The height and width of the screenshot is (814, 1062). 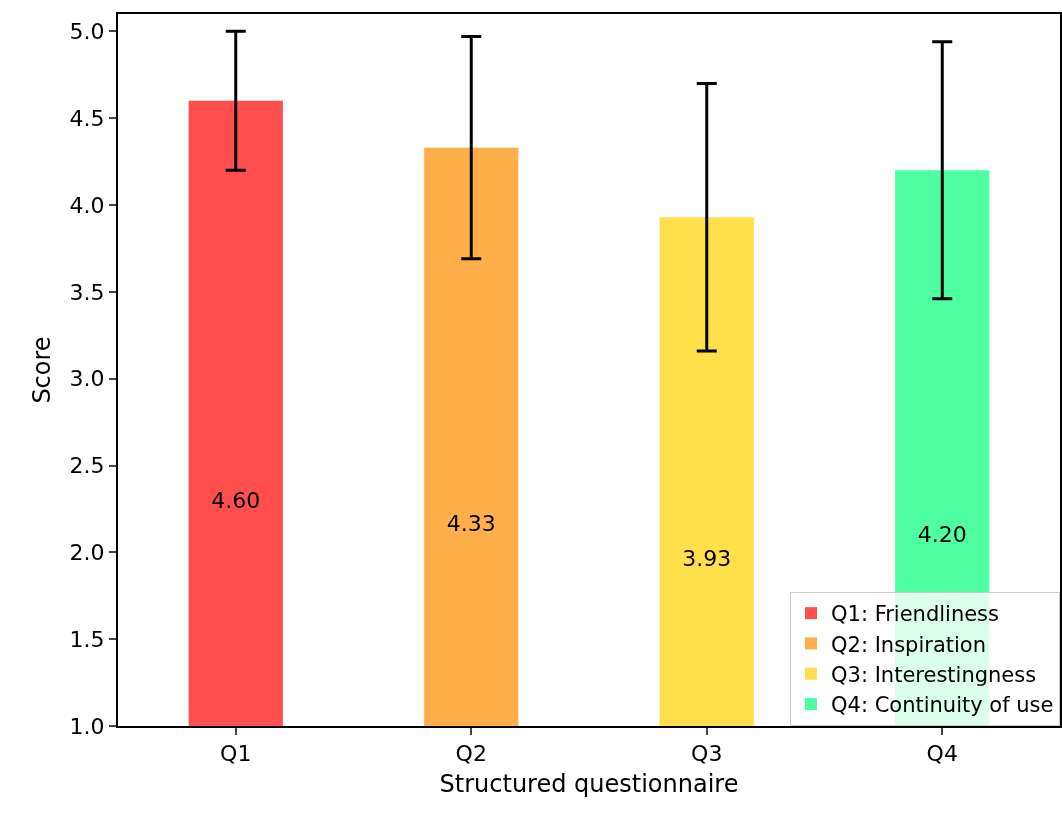 I want to click on y-tick-label: 1.5, so click(x=87, y=639).